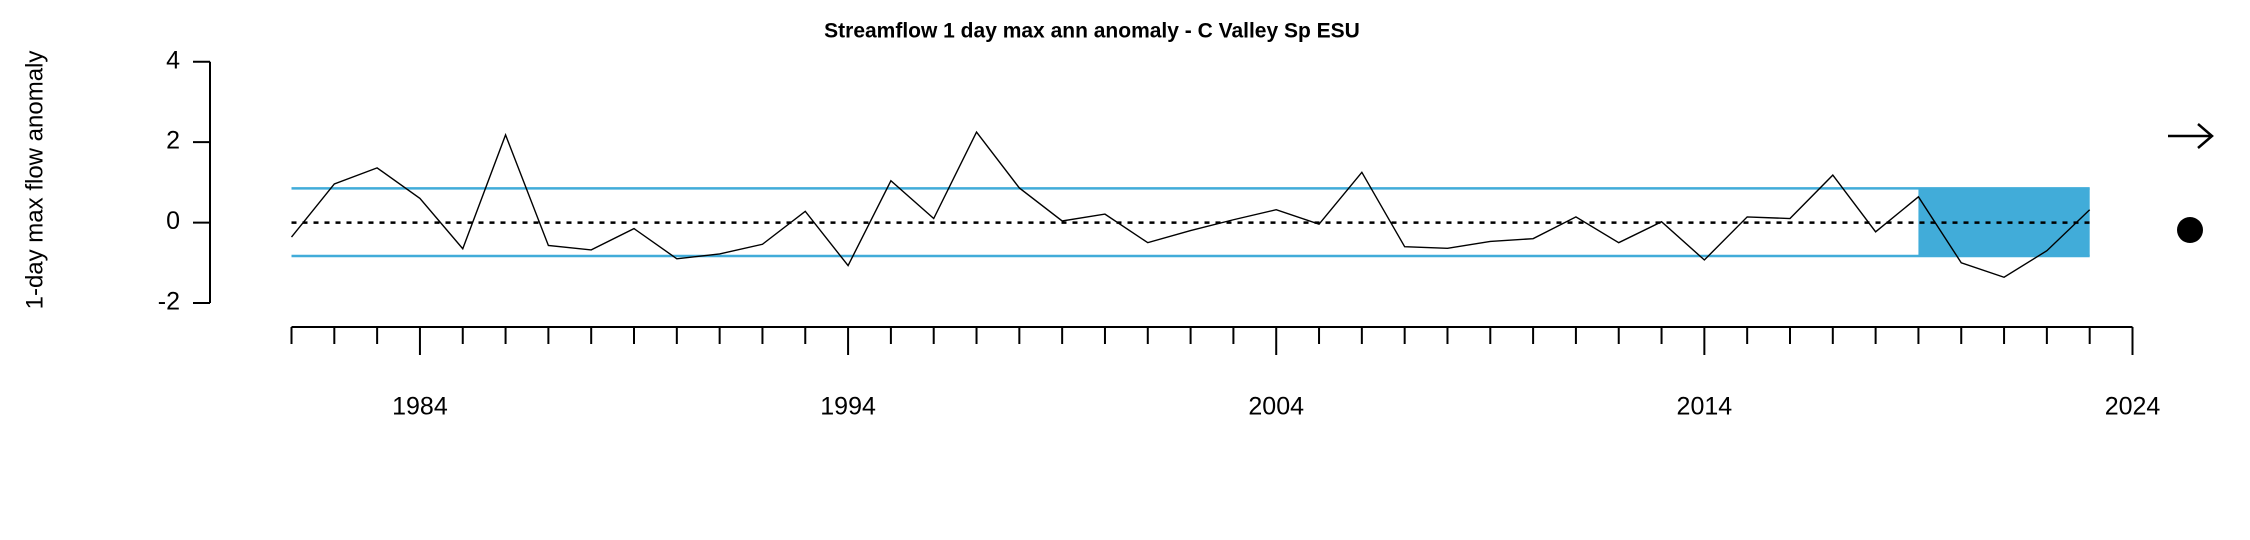 The height and width of the screenshot is (540, 2250). I want to click on y-tick-label: -2, so click(169, 302).